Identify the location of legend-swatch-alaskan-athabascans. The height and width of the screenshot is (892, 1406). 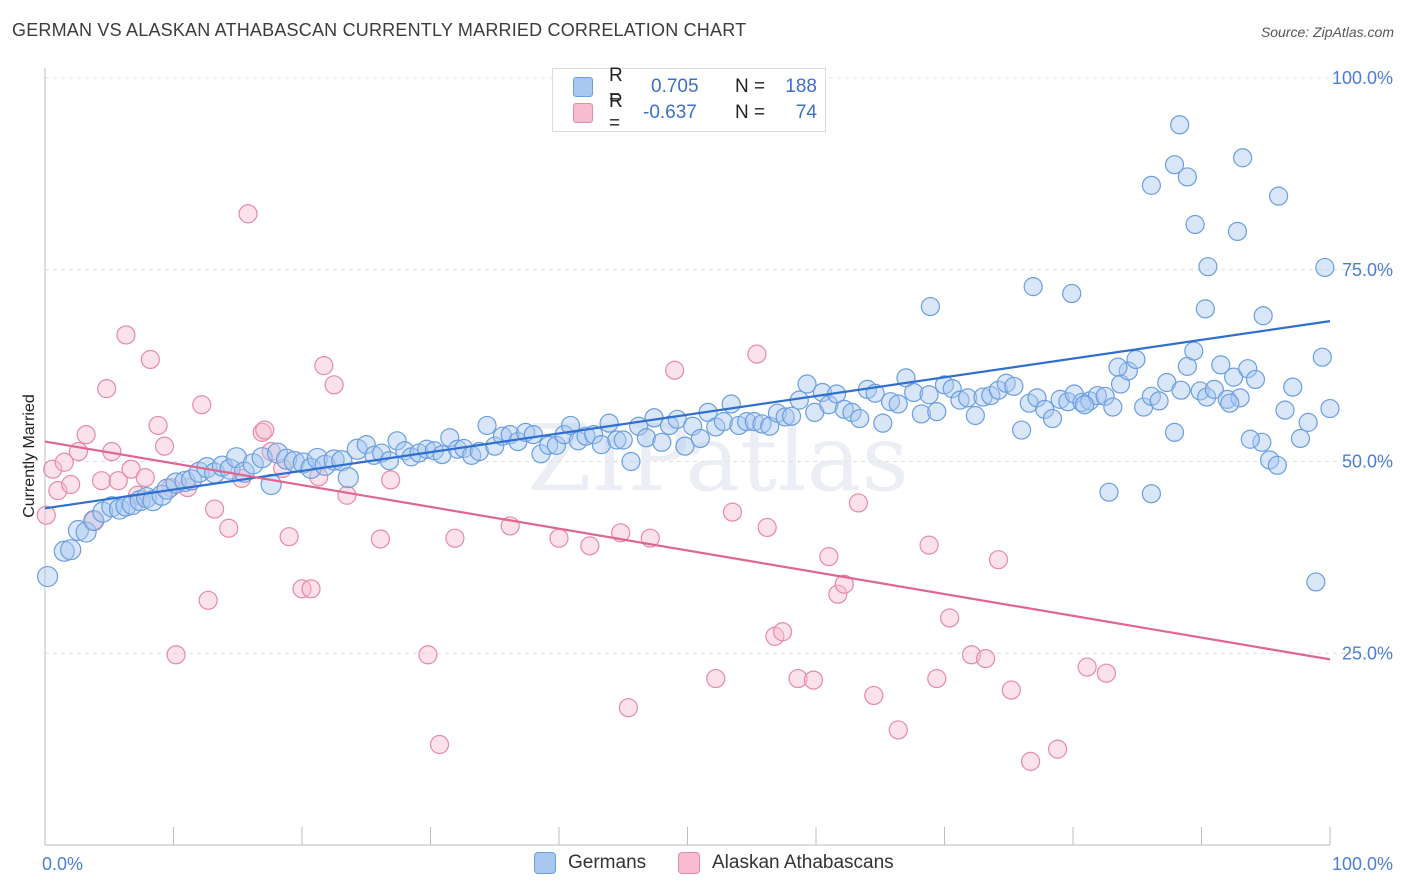
(689, 863).